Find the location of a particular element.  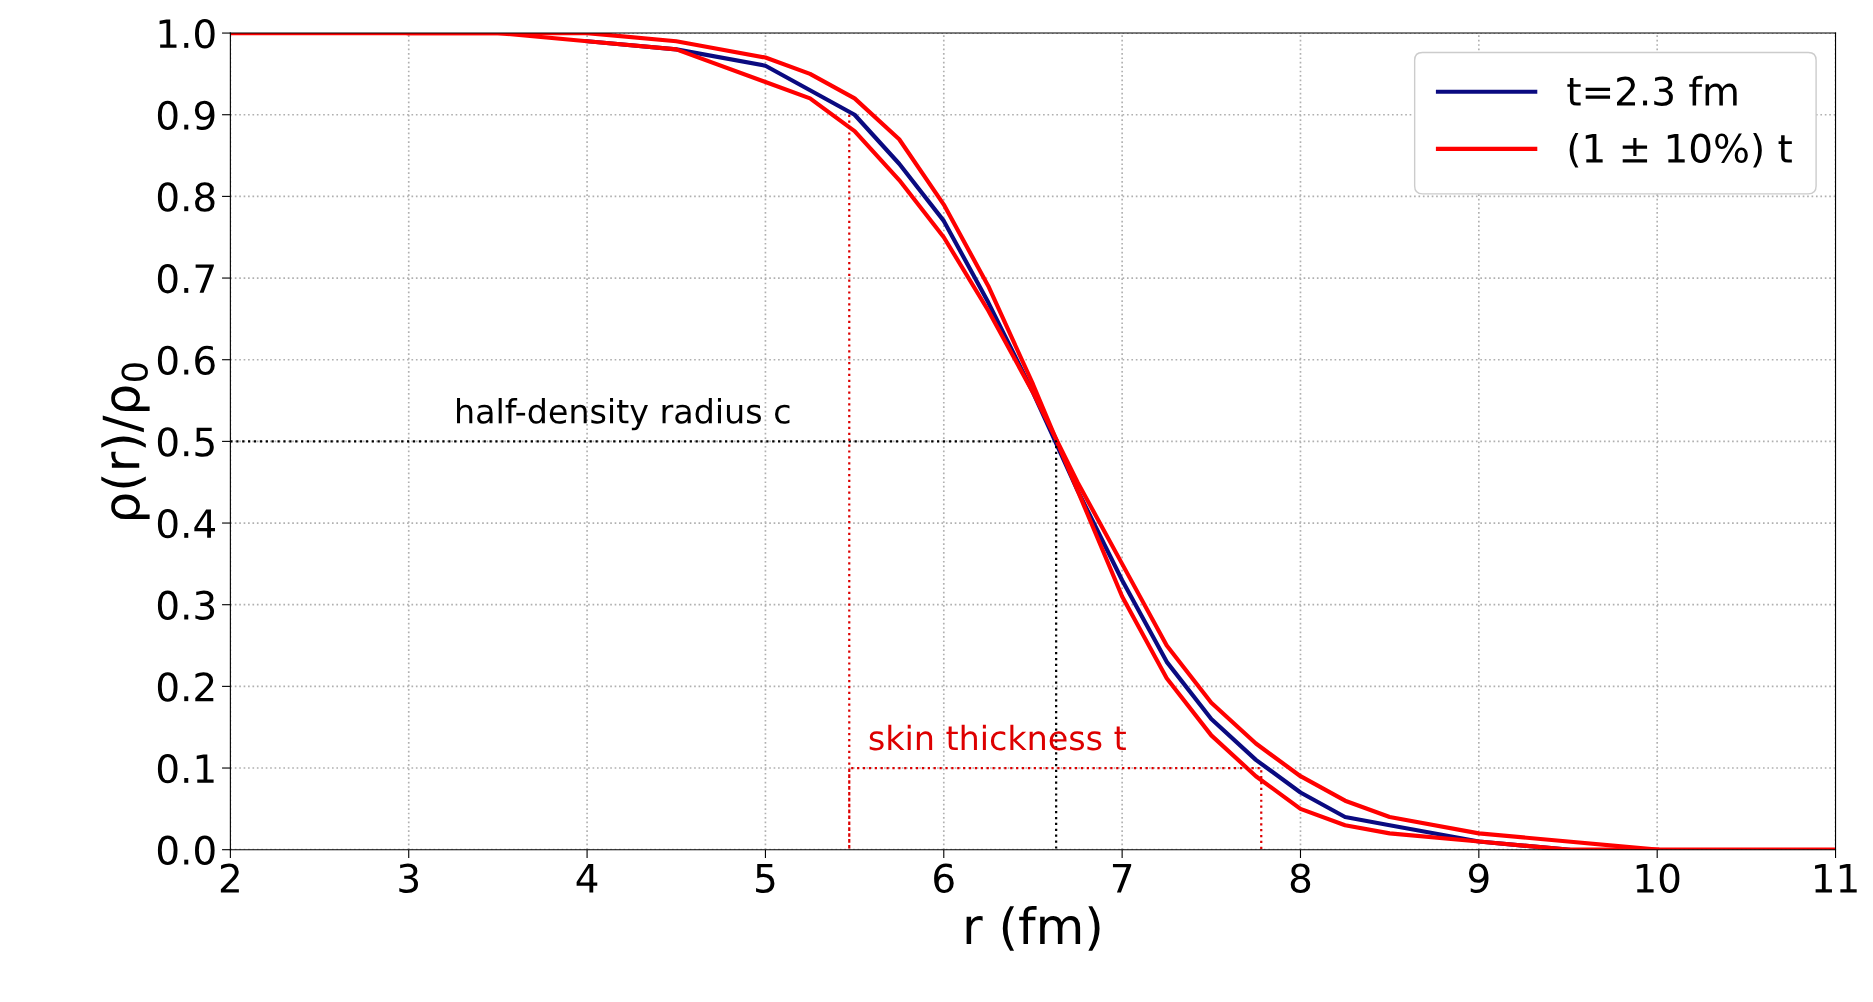

y-tick-label: 0.8 is located at coordinates (186, 197).